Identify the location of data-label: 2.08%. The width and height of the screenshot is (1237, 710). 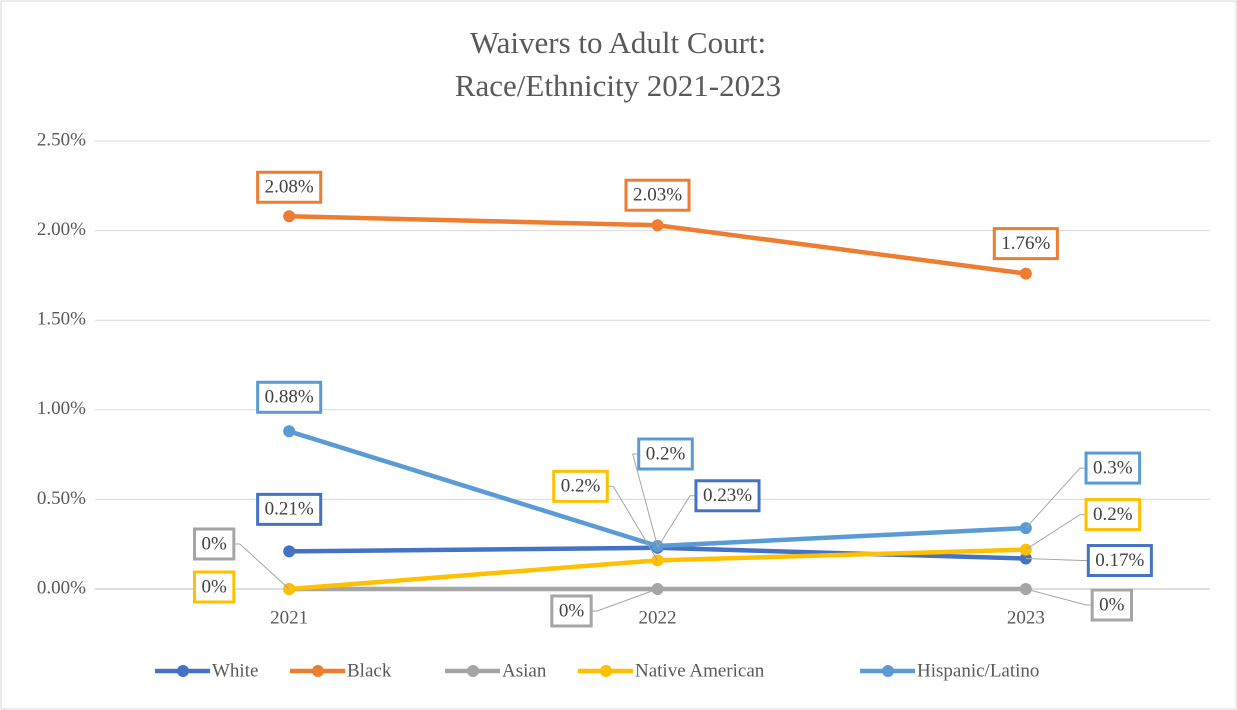
(289, 187).